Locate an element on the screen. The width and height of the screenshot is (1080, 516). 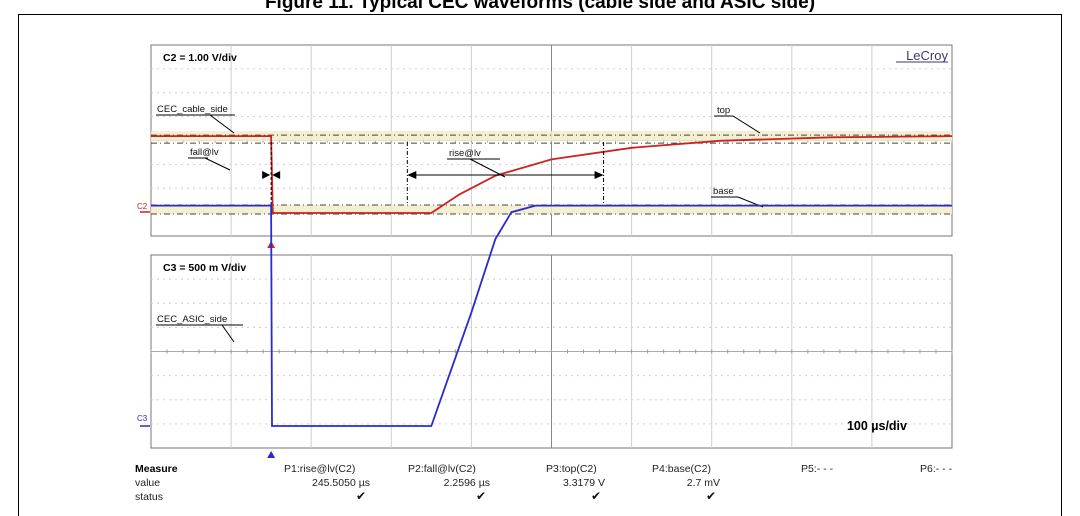
c2-ground-label: C2 is located at coordinates (142, 206).